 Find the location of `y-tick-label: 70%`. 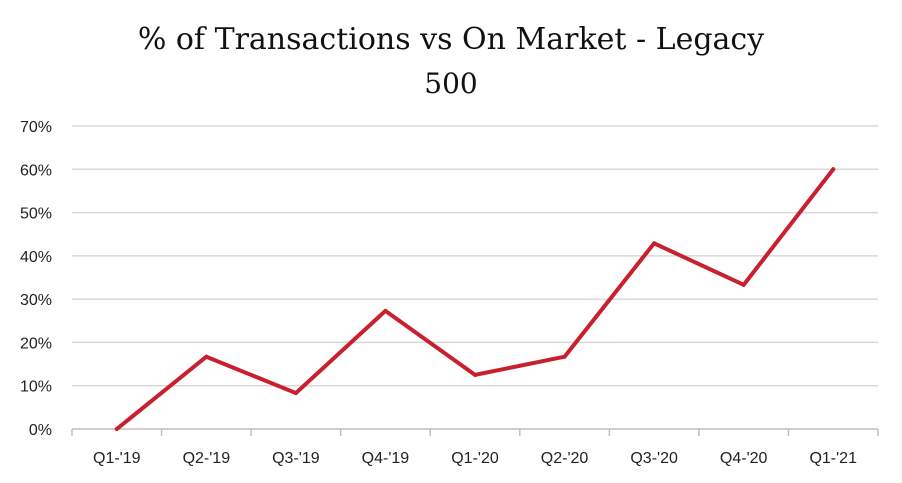

y-tick-label: 70% is located at coordinates (36, 127).